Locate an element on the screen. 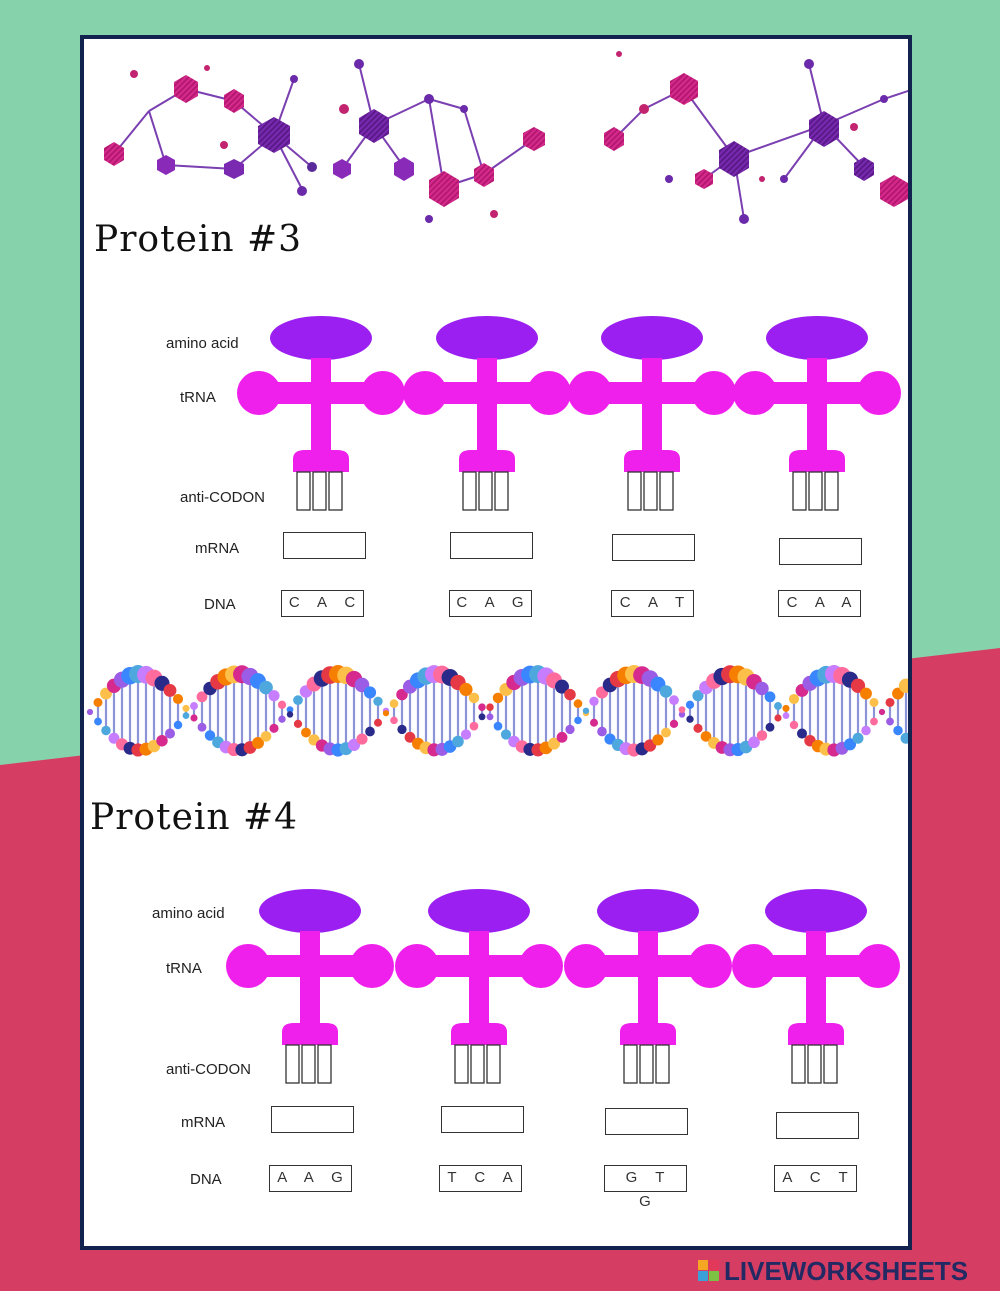 The image size is (1000, 1291). molecule-dots is located at coordinates (509, 137).